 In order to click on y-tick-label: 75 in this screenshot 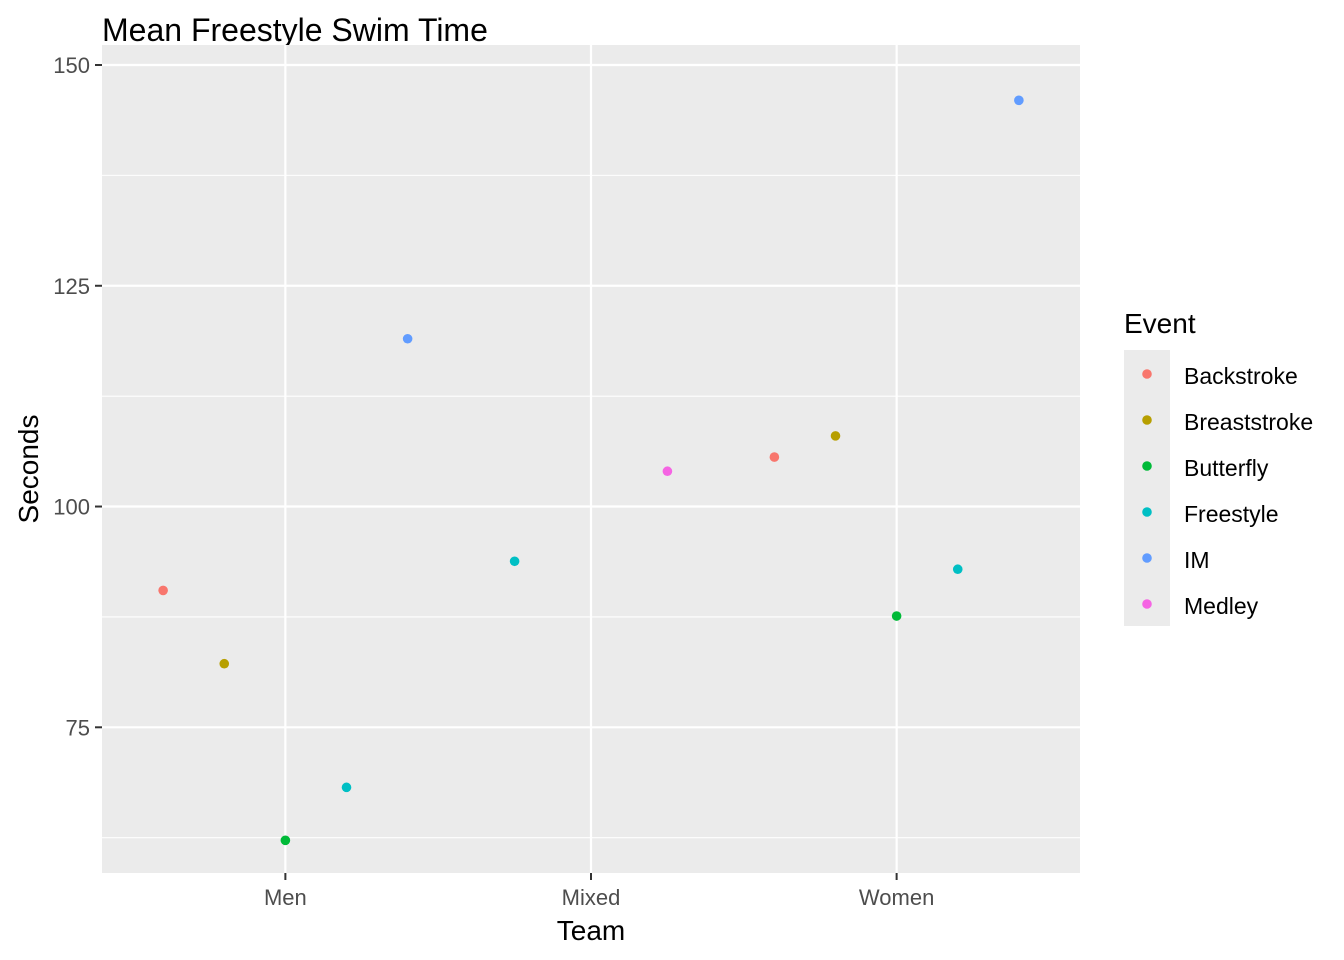, I will do `click(78, 727)`.